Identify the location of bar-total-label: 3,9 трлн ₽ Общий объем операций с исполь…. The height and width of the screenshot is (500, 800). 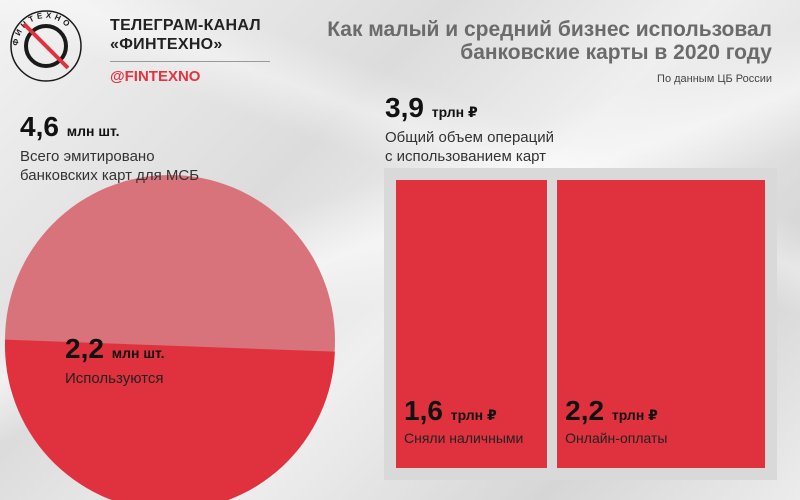
(469, 129).